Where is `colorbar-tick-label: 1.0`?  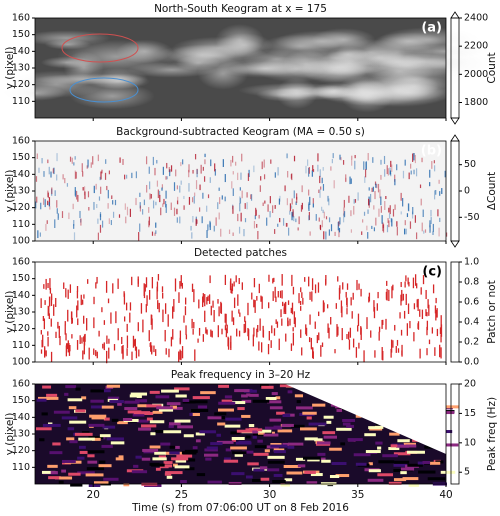 colorbar-tick-label: 1.0 is located at coordinates (471, 262).